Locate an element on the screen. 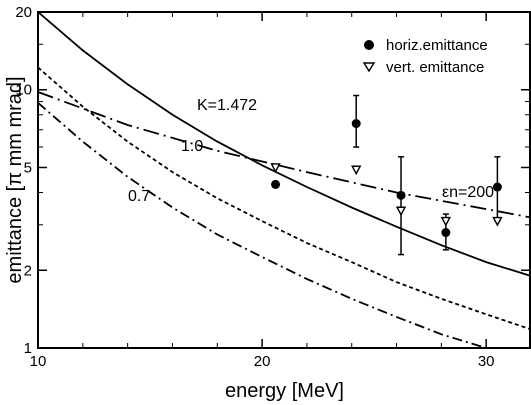 This screenshot has height=405, width=531. legend-label-horiz: horiz.emittance is located at coordinates (437, 45).